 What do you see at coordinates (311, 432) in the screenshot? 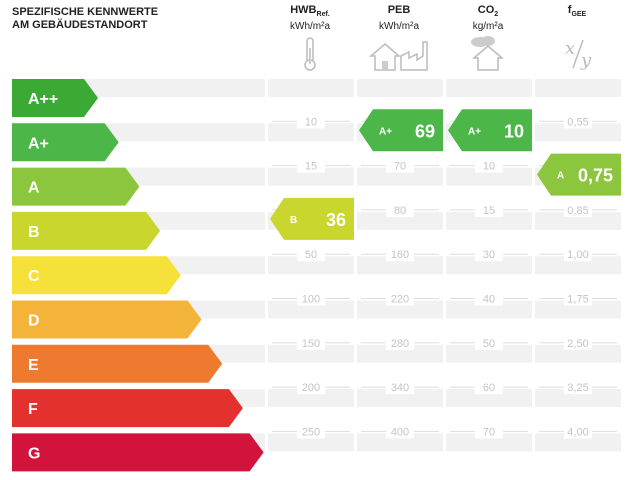
I see `tick-label-hwb: 250` at bounding box center [311, 432].